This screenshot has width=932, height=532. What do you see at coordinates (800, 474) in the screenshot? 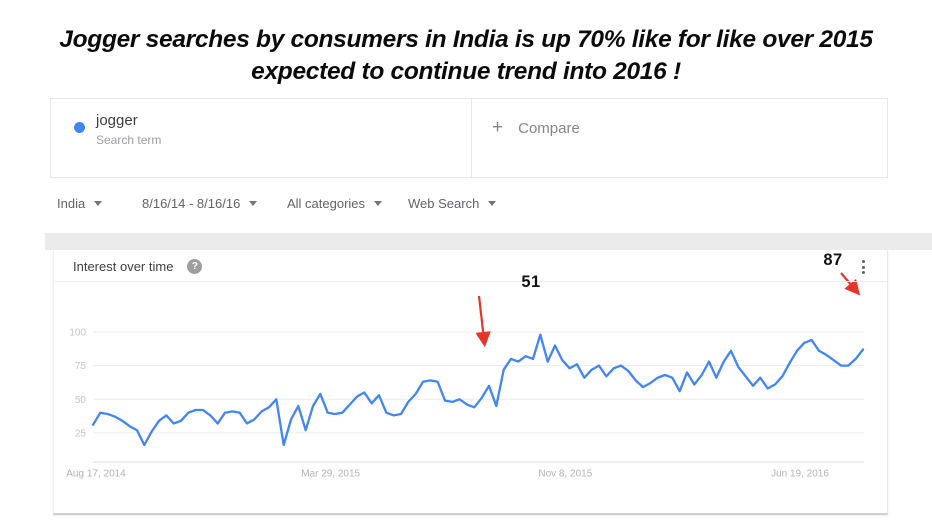
I see `x-tick-label: Jun 19, 2016` at bounding box center [800, 474].